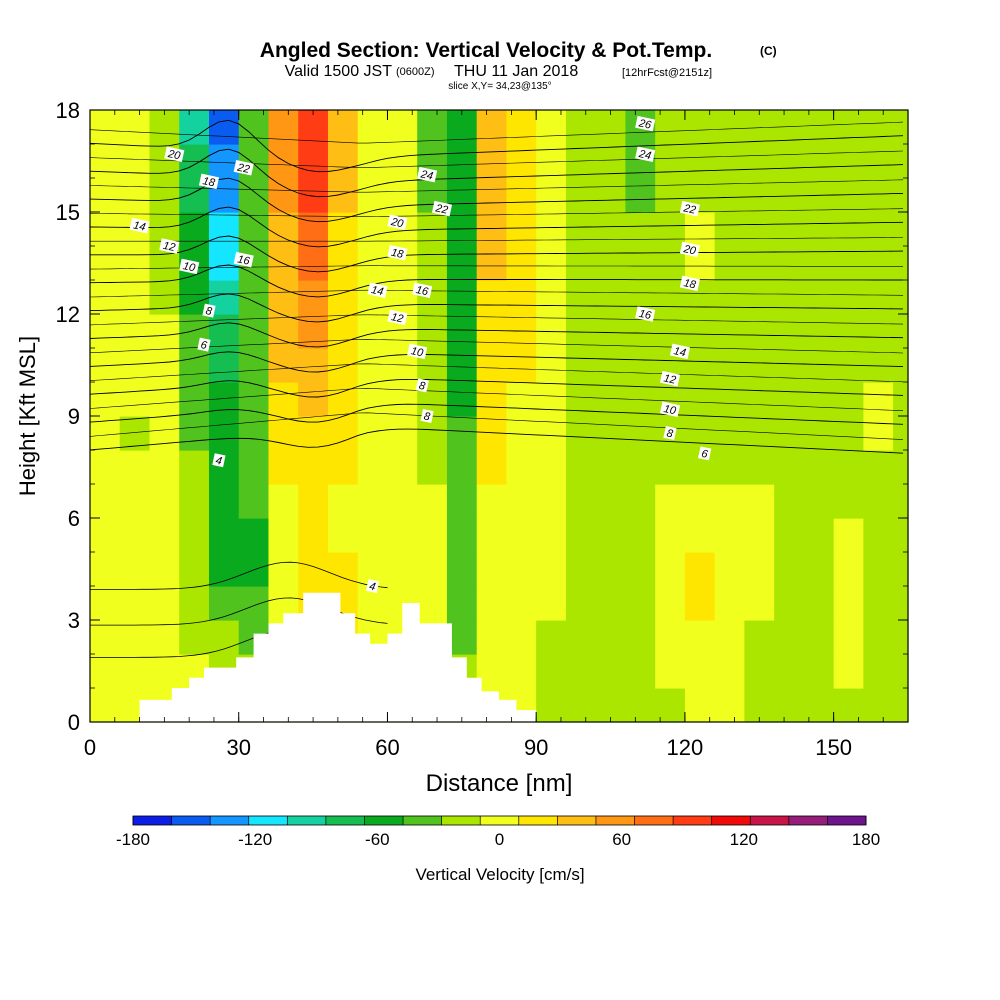  I want to click on isoline-label: 14, so click(377, 290).